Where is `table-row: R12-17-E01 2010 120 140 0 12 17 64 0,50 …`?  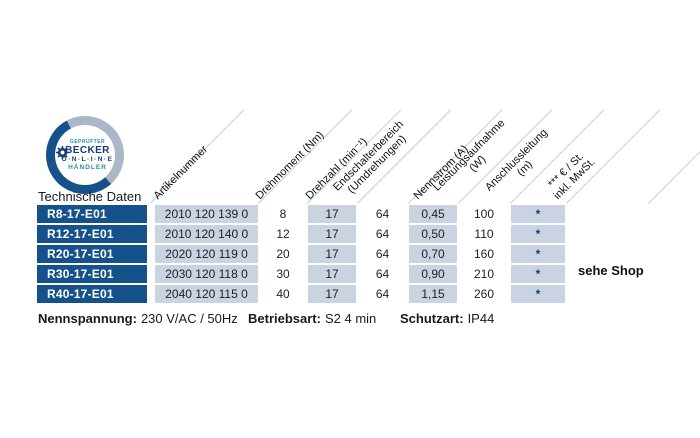
table-row: R12-17-E01 2010 120 140 0 12 17 64 0,50 … is located at coordinates (301, 234).